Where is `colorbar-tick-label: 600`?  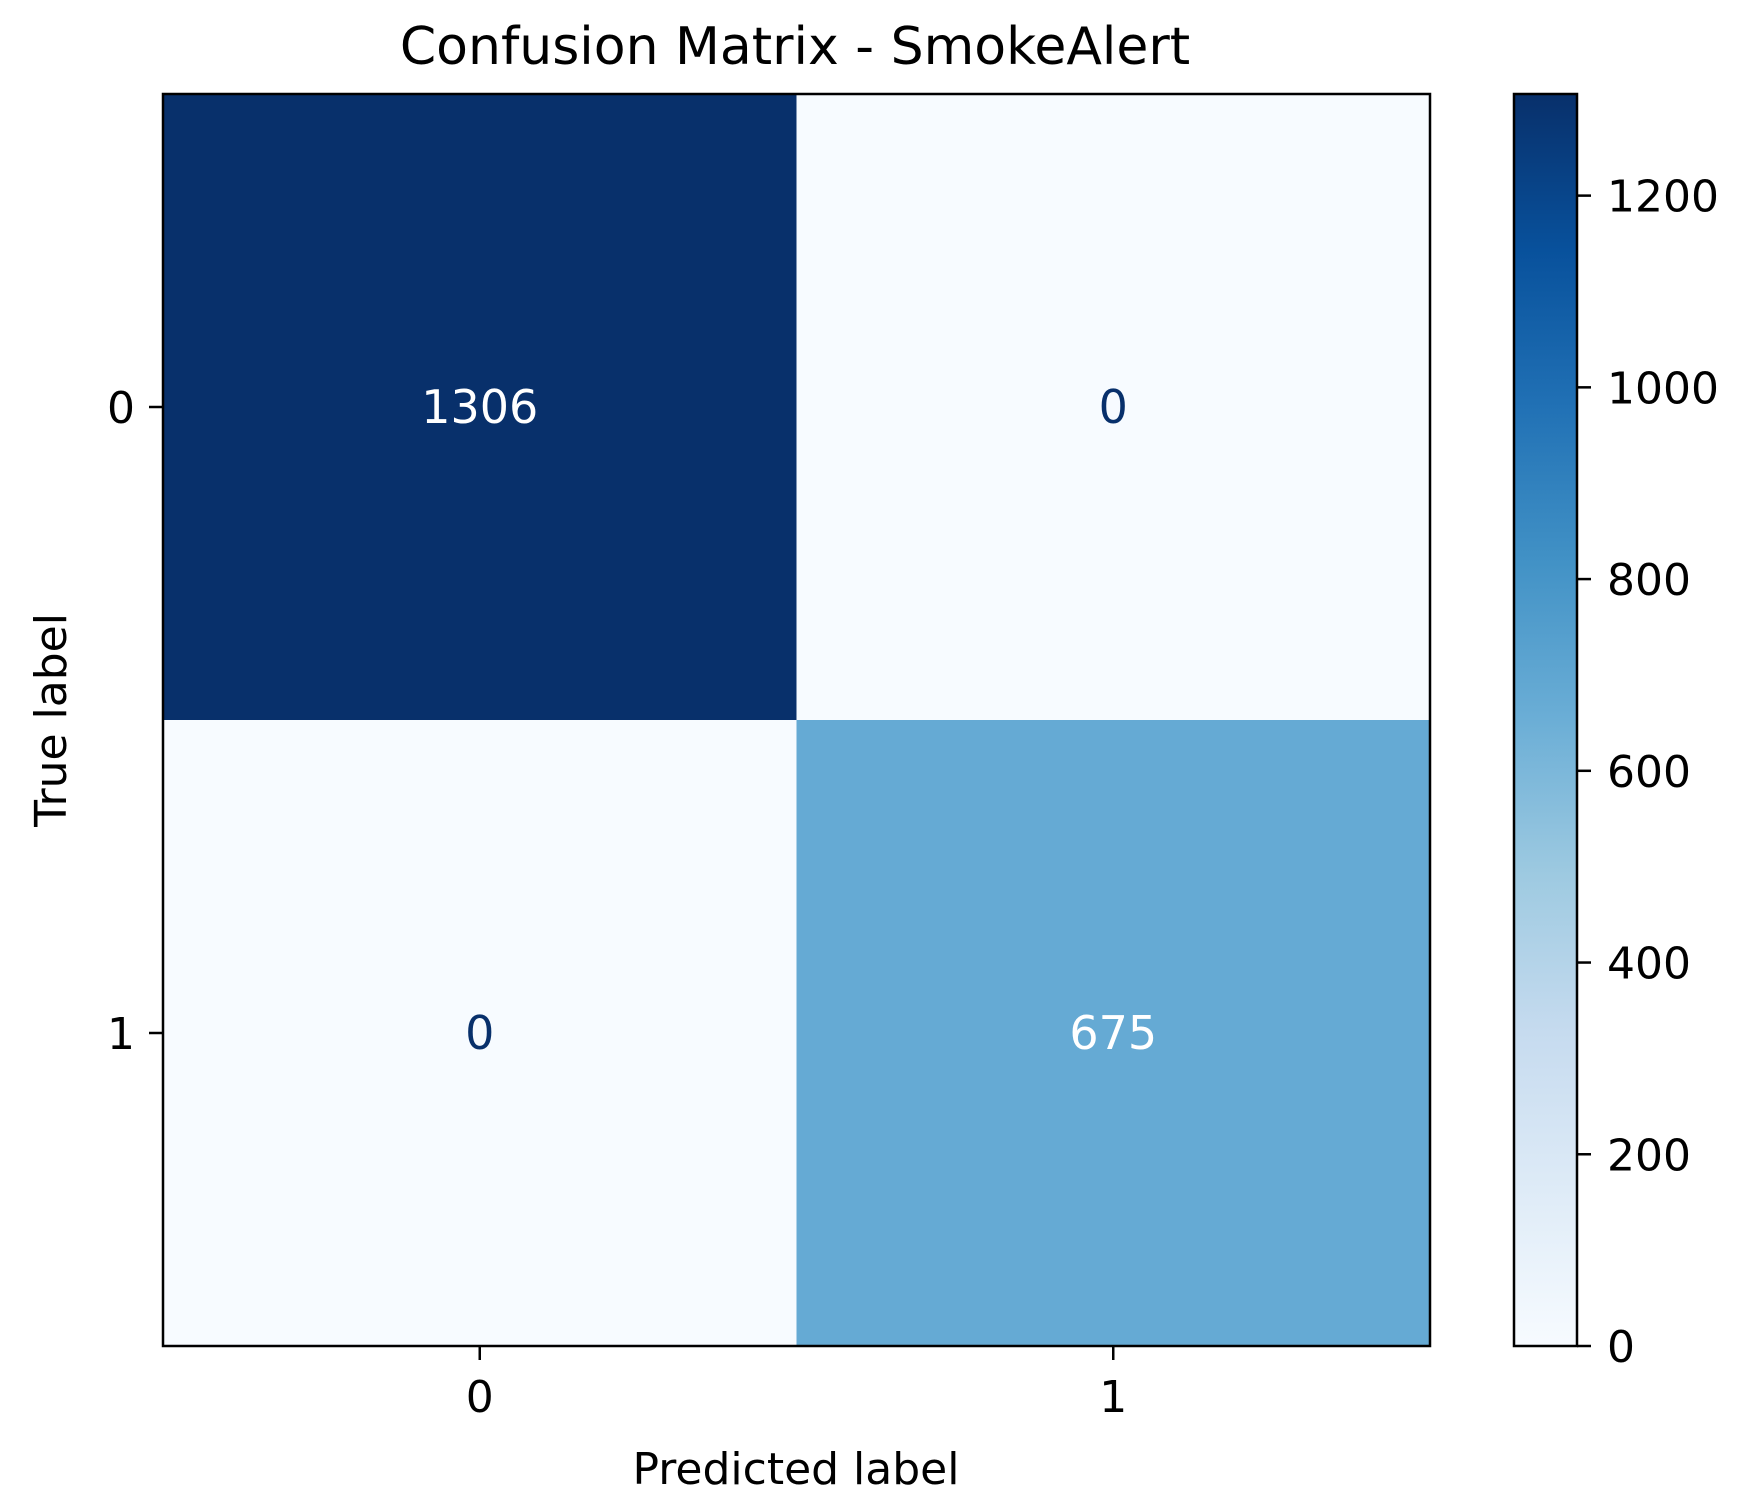
colorbar-tick-label: 600 is located at coordinates (1649, 772).